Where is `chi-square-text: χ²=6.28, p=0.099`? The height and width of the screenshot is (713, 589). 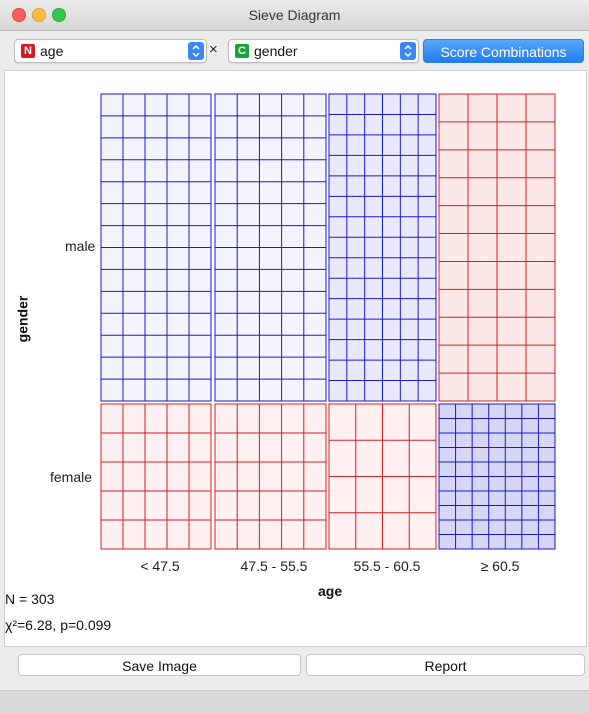 chi-square-text: χ²=6.28, p=0.099 is located at coordinates (58, 625).